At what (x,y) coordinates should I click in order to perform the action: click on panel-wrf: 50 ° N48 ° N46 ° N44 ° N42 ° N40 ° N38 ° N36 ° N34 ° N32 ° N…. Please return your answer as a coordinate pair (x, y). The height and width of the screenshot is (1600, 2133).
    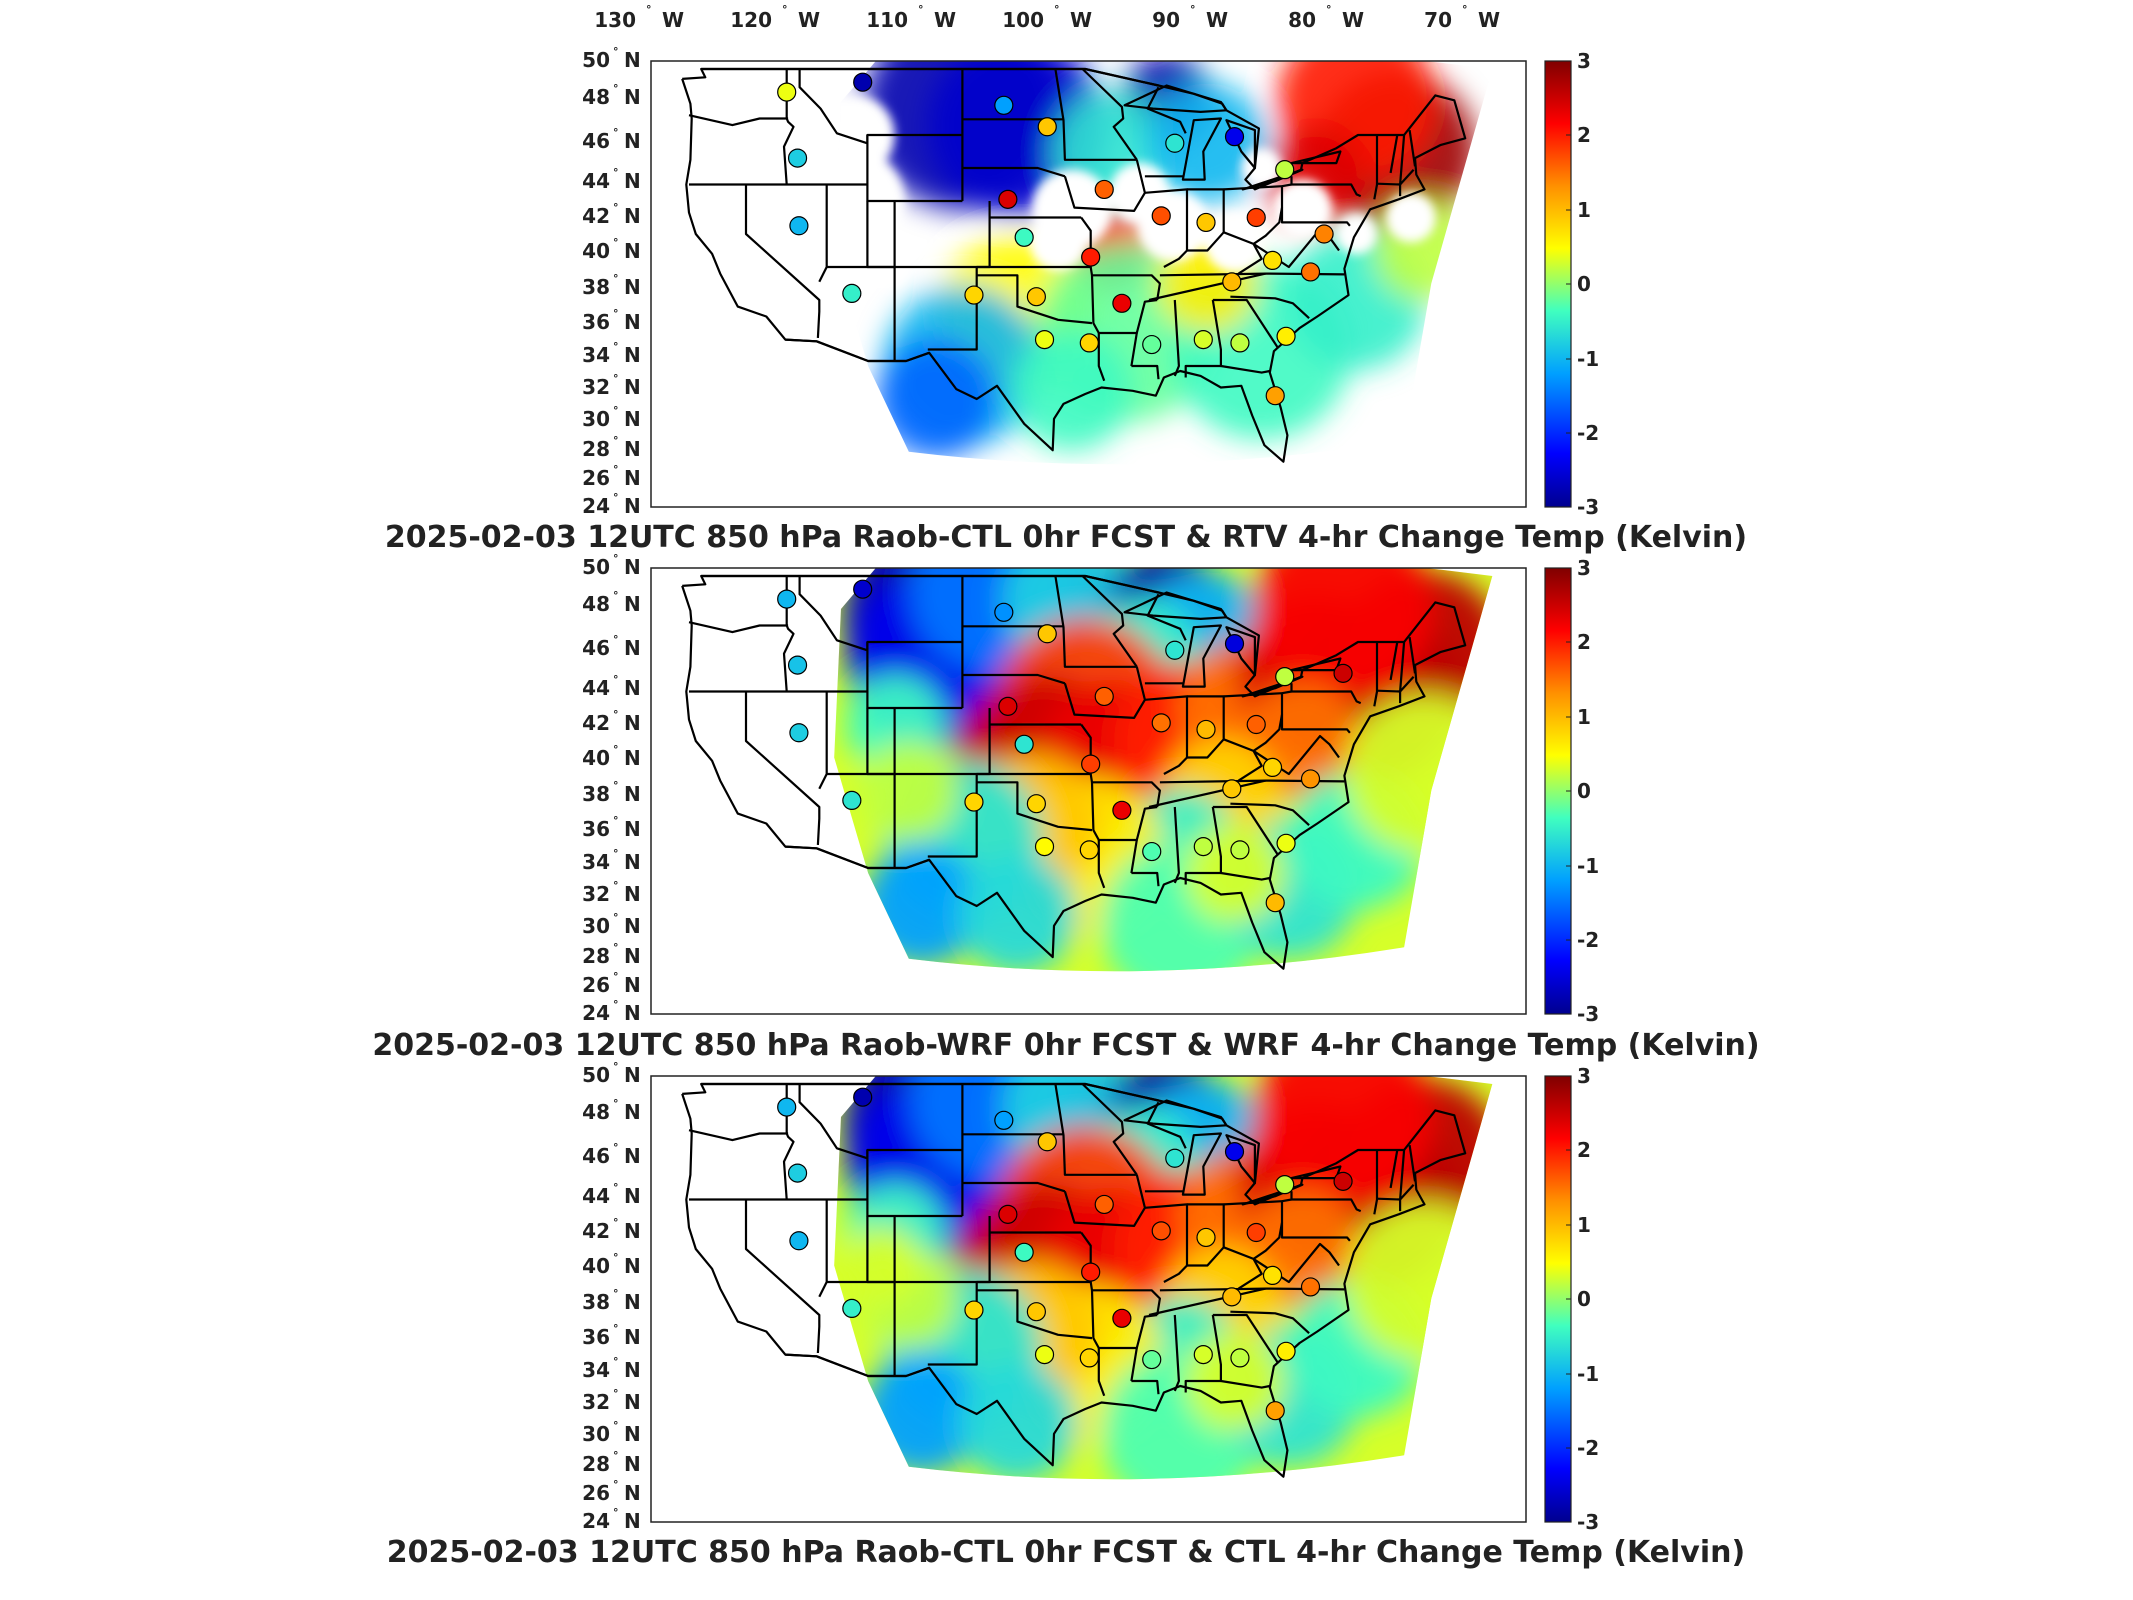
    Looking at the image, I should click on (1090, 789).